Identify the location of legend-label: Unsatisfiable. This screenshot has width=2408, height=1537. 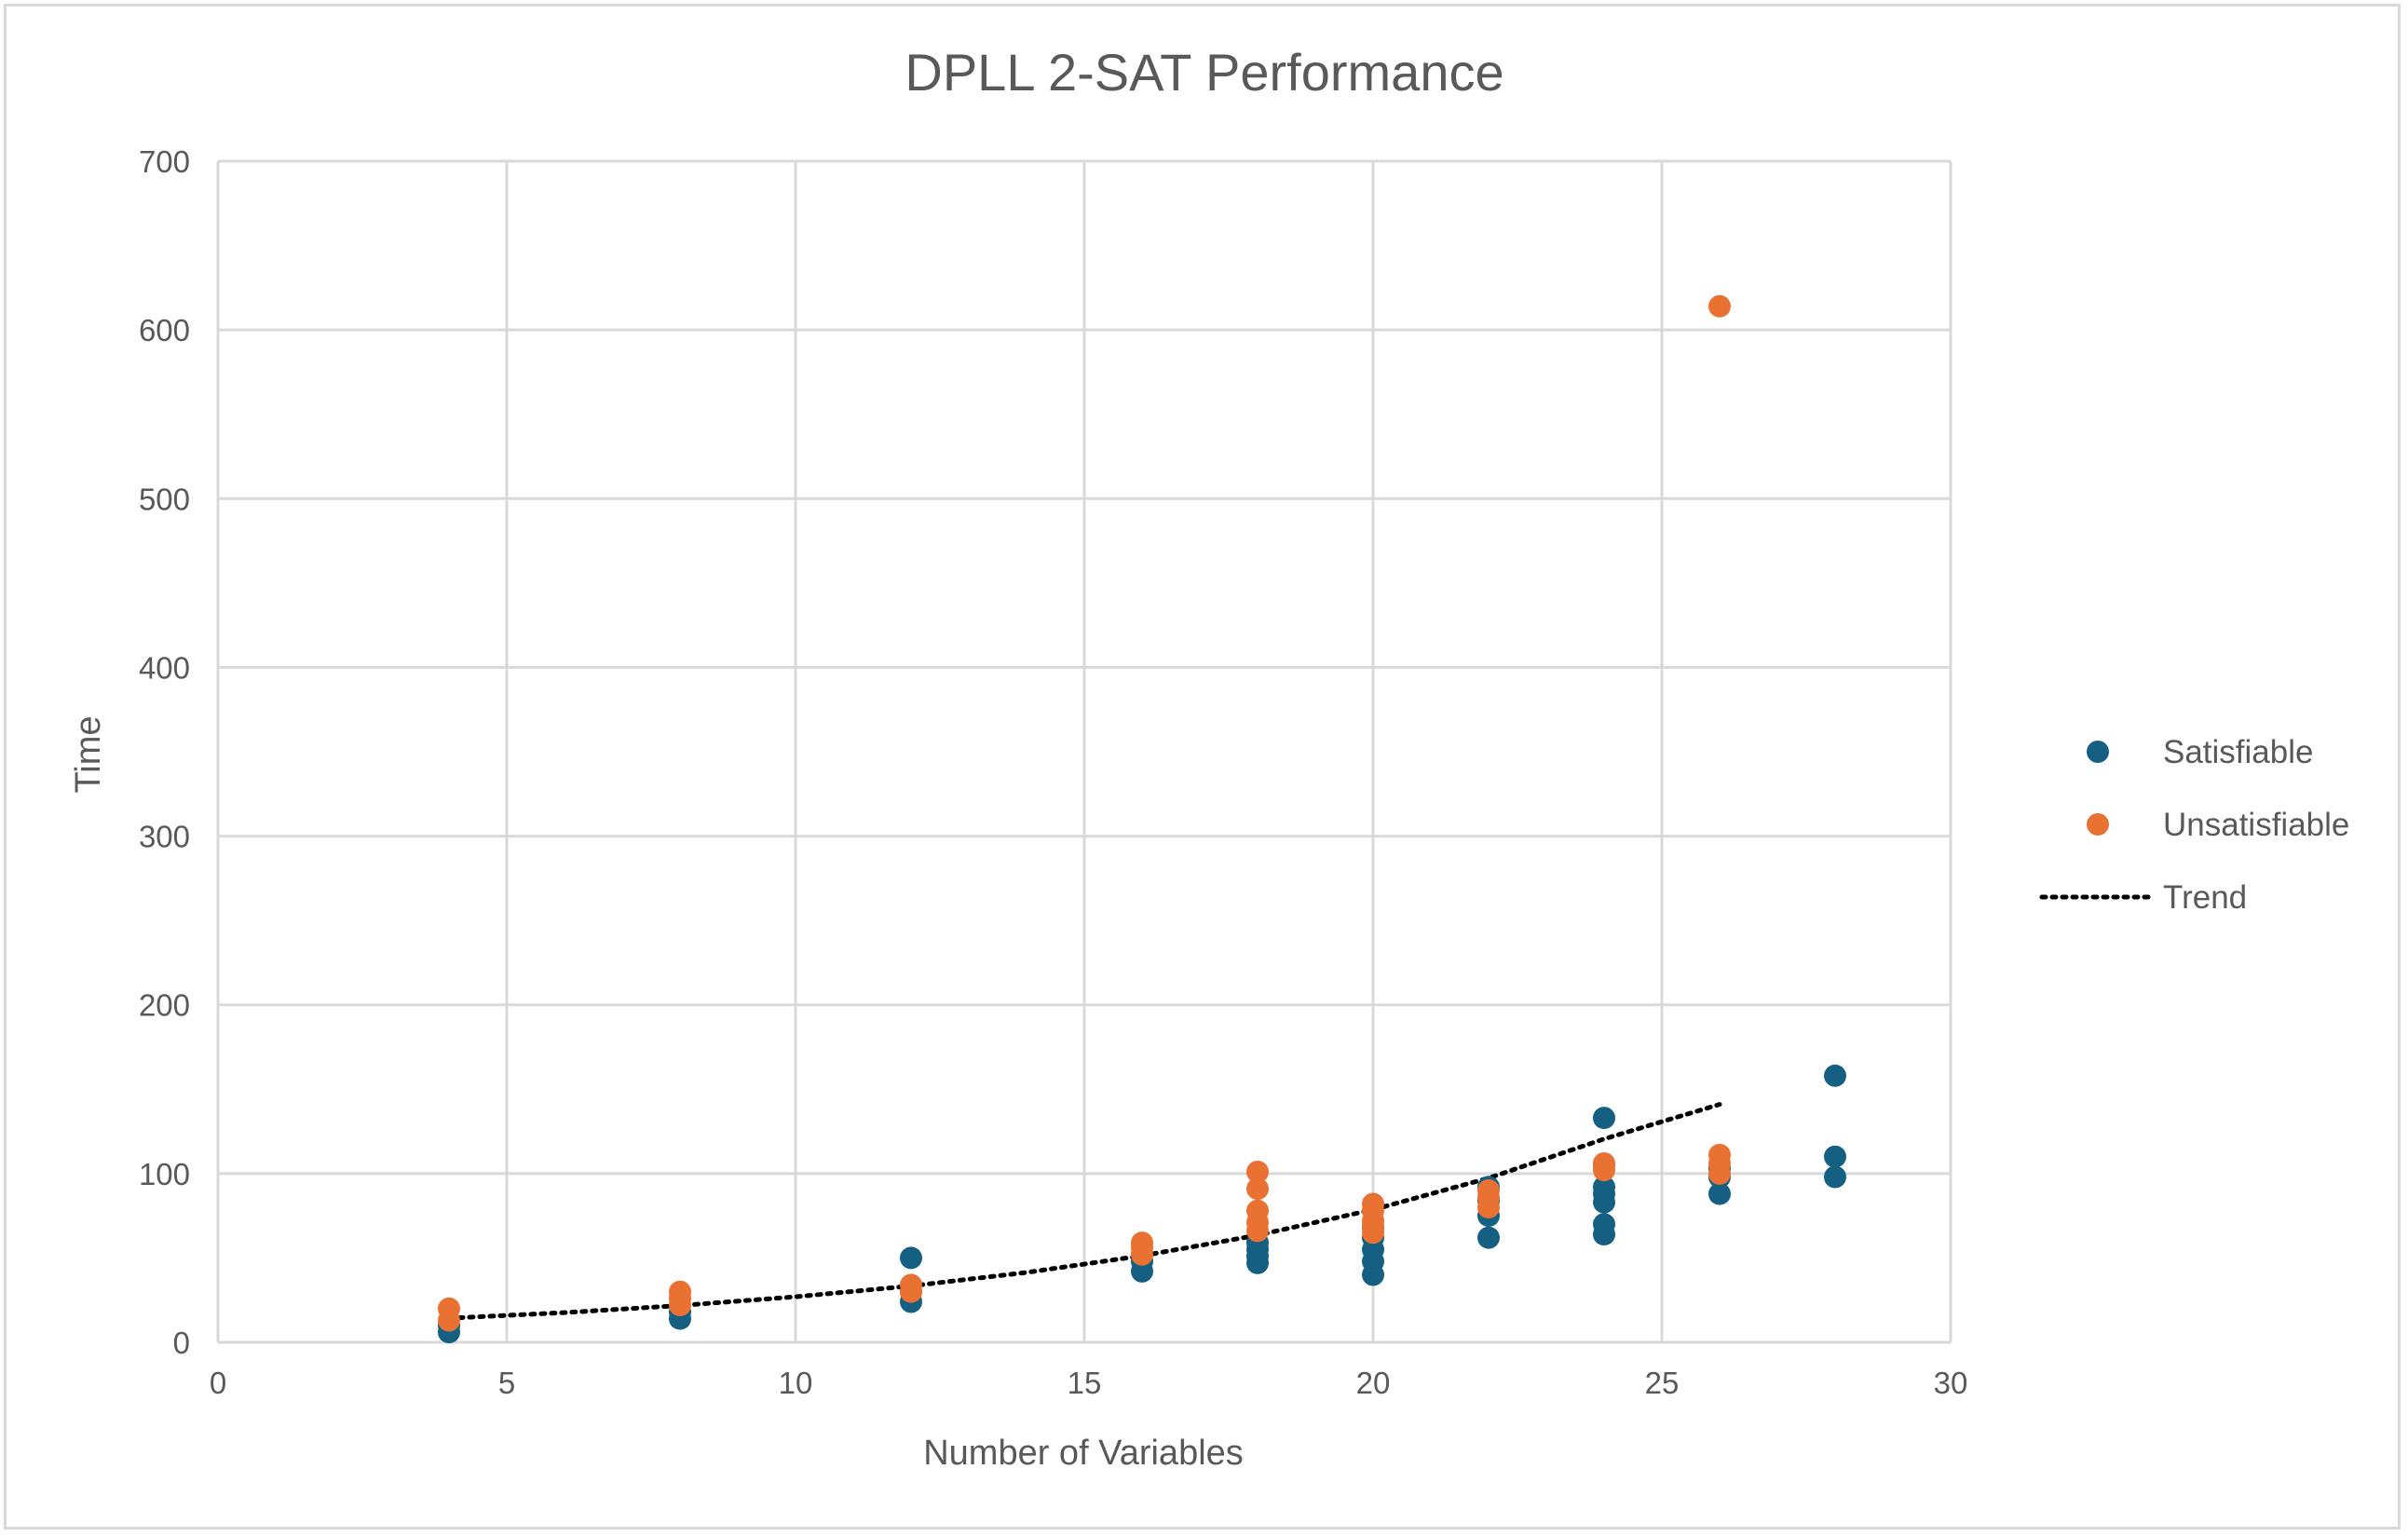
(2256, 825).